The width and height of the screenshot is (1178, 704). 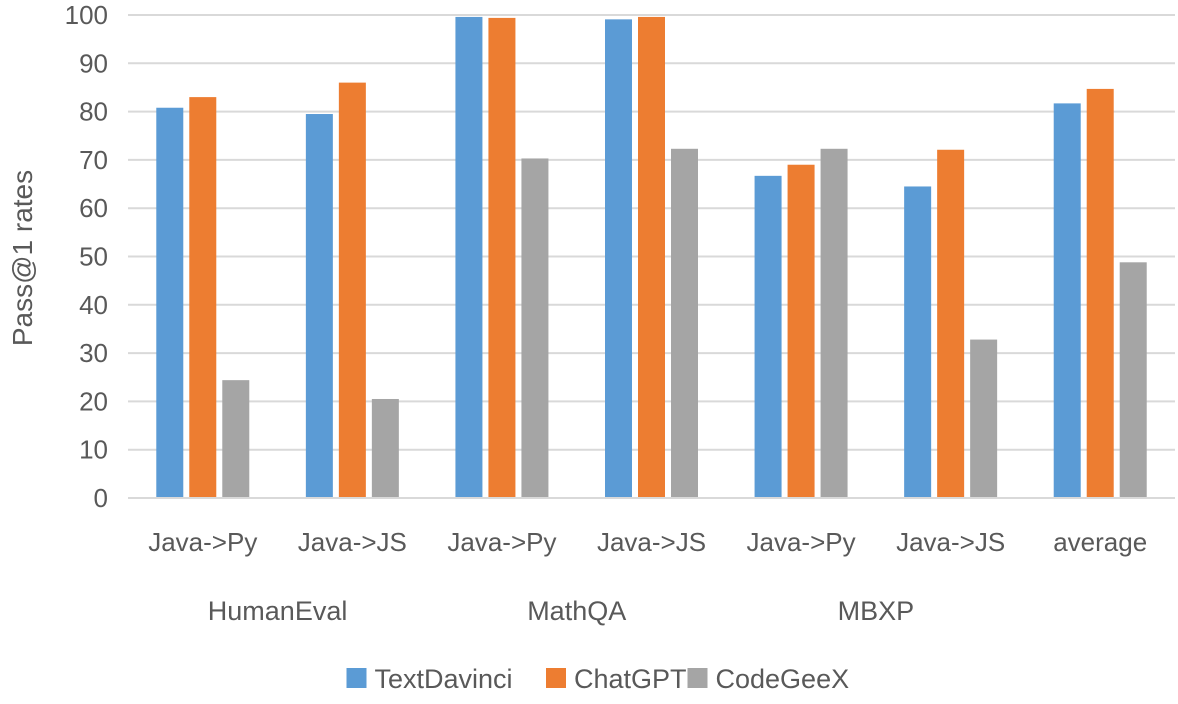 I want to click on group-label: MBXP, so click(x=876, y=611).